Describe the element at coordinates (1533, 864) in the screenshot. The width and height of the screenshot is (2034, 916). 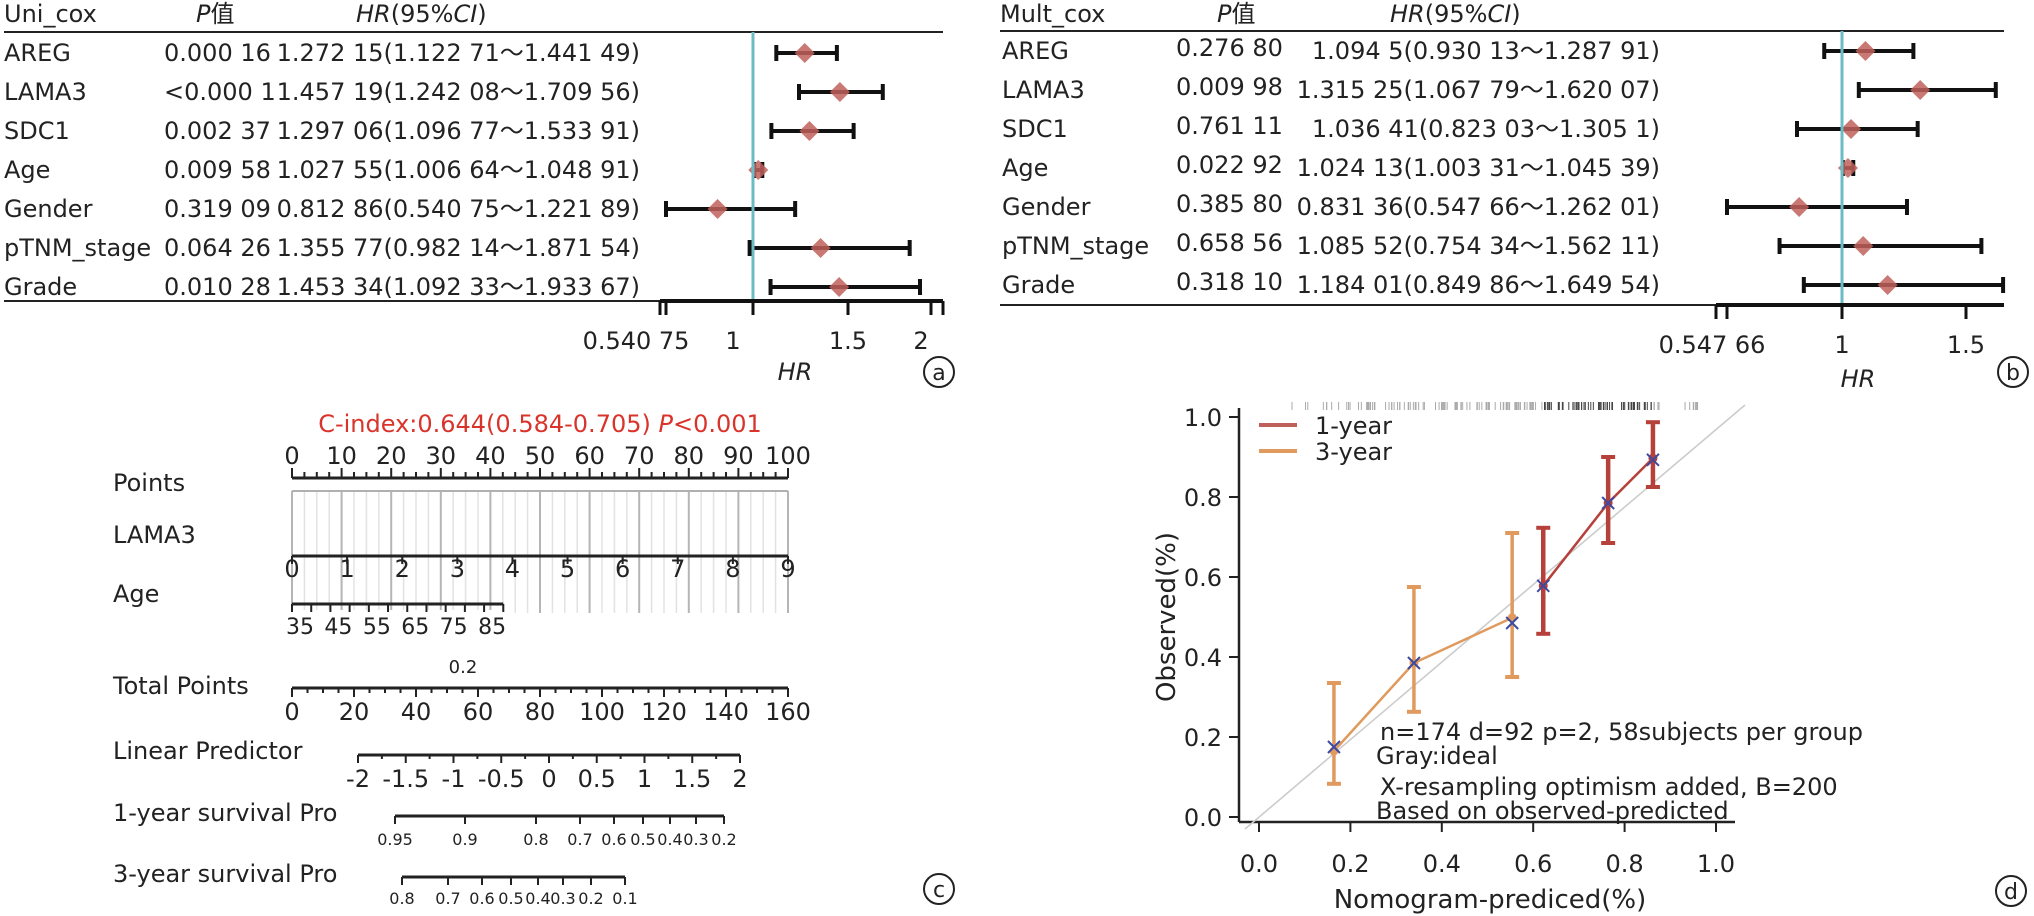
I see `x-tick-label: 0.6` at that location.